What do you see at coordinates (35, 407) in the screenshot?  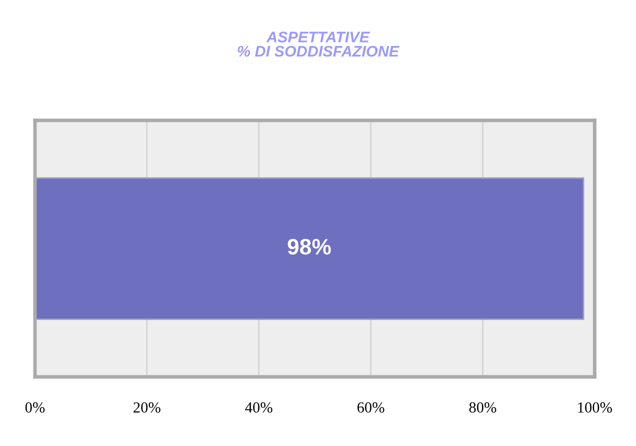 I see `x-tick-label: 0%` at bounding box center [35, 407].